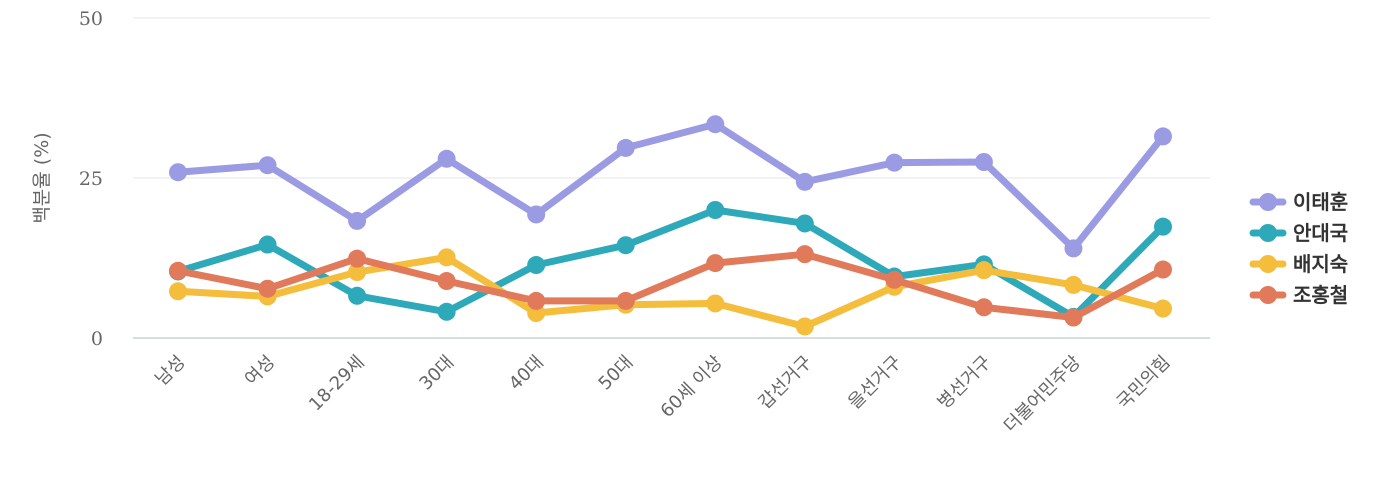 Image resolution: width=1400 pixels, height=500 pixels. I want to click on x-tick-label: 더불어민주당, so click(1042, 394).